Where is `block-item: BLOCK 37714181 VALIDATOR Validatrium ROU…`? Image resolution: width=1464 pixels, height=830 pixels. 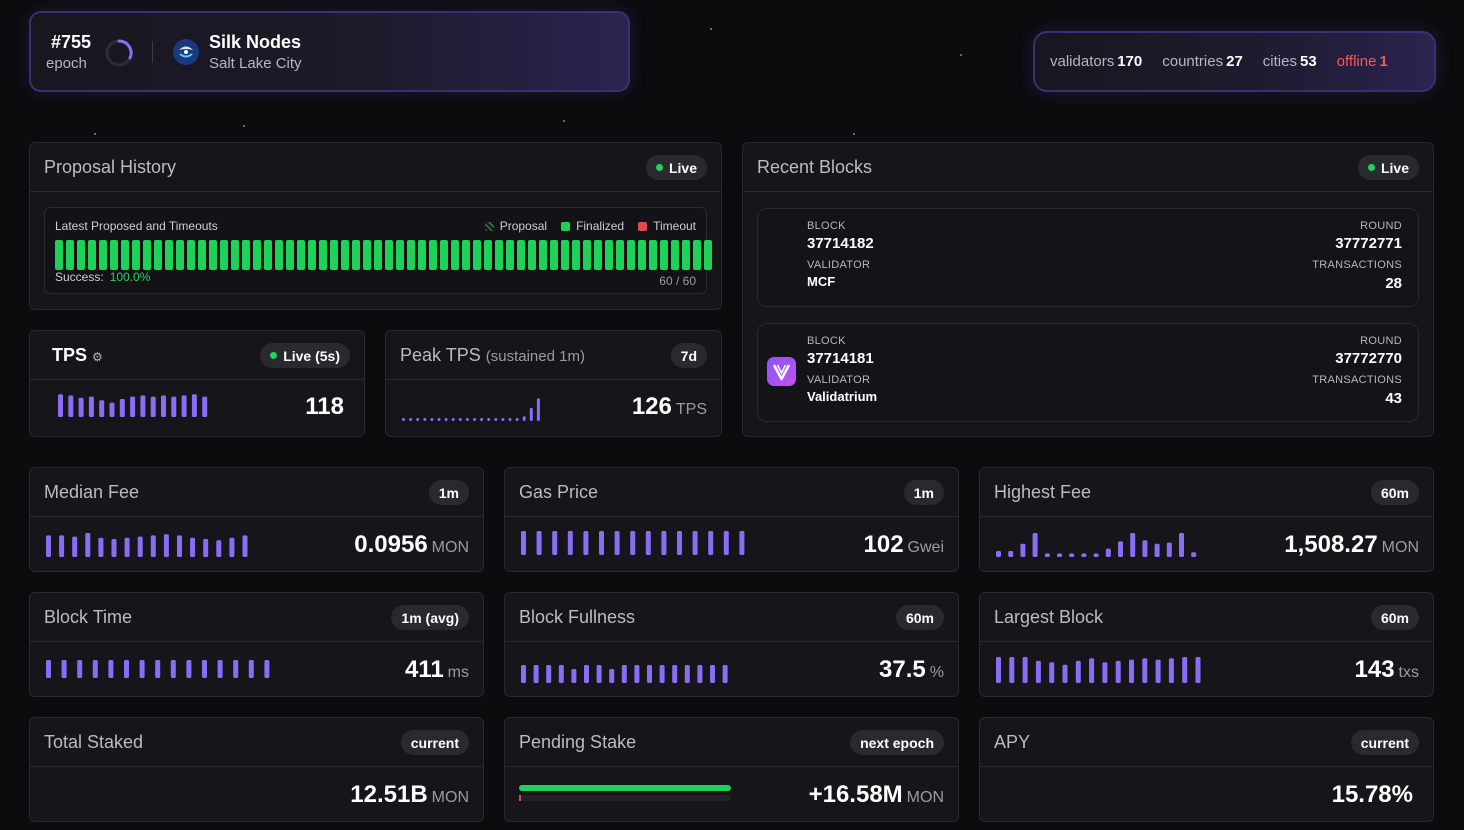
block-item: BLOCK 37714181 VALIDATOR Validatrium ROU… is located at coordinates (1088, 372).